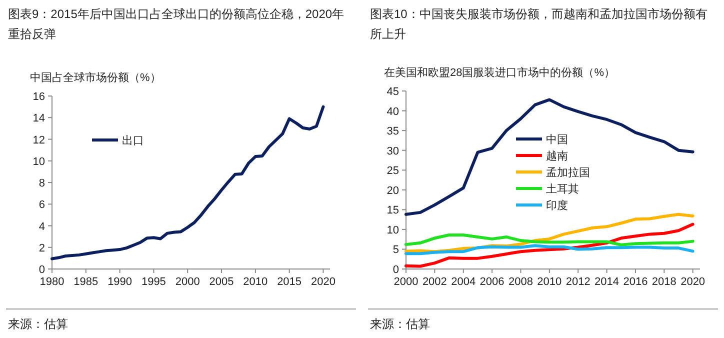  I want to click on legend-label: 土耳其, so click(562, 189).